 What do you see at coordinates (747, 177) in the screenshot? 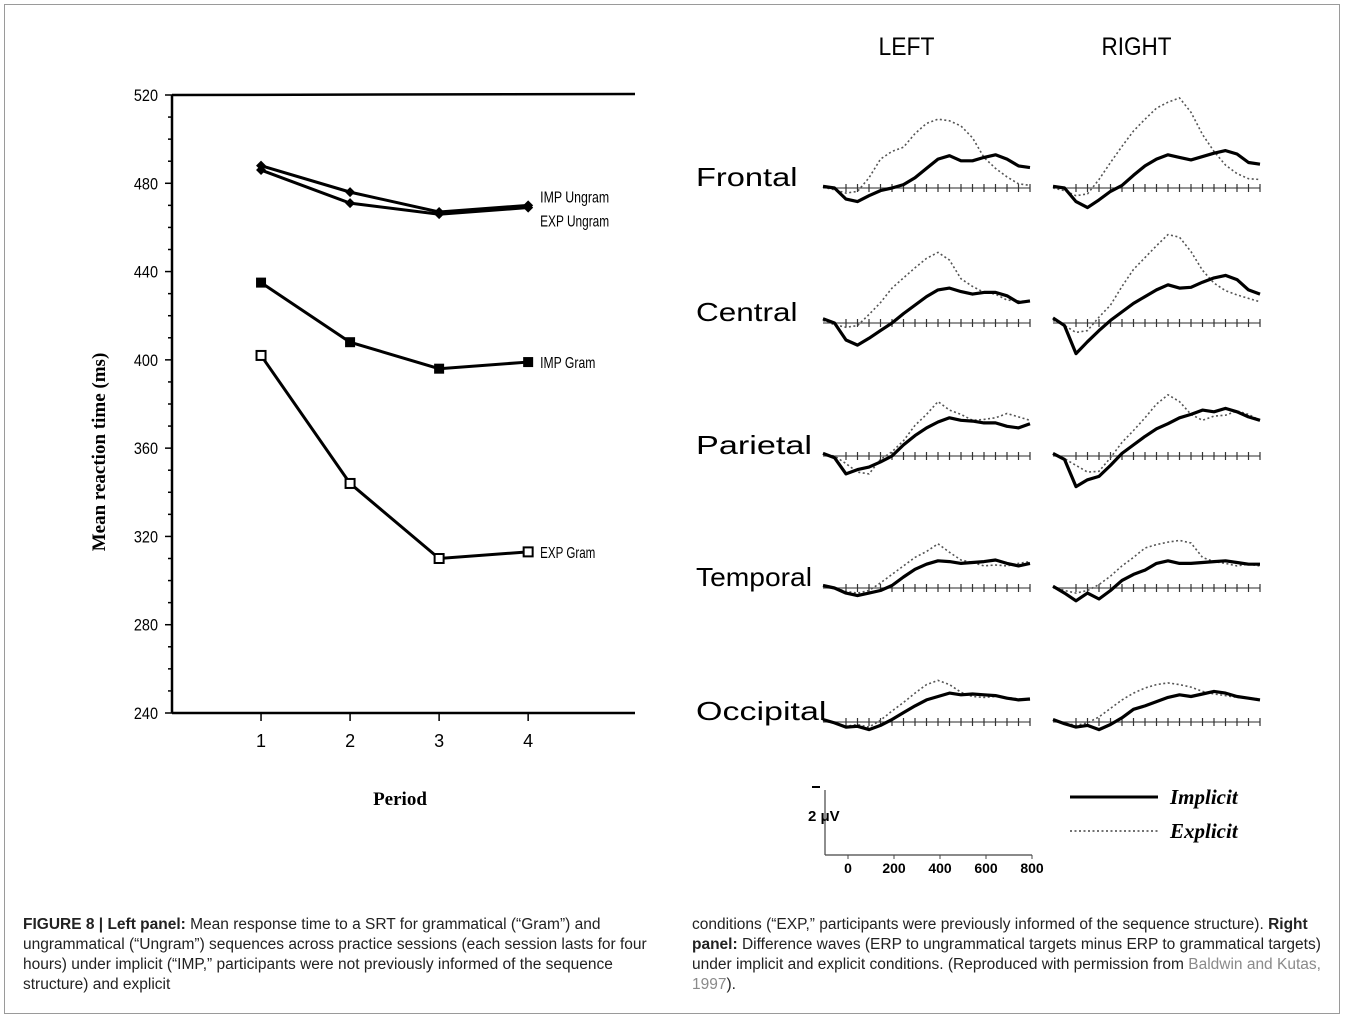
I see `row-label-frontal: Frontal` at bounding box center [747, 177].